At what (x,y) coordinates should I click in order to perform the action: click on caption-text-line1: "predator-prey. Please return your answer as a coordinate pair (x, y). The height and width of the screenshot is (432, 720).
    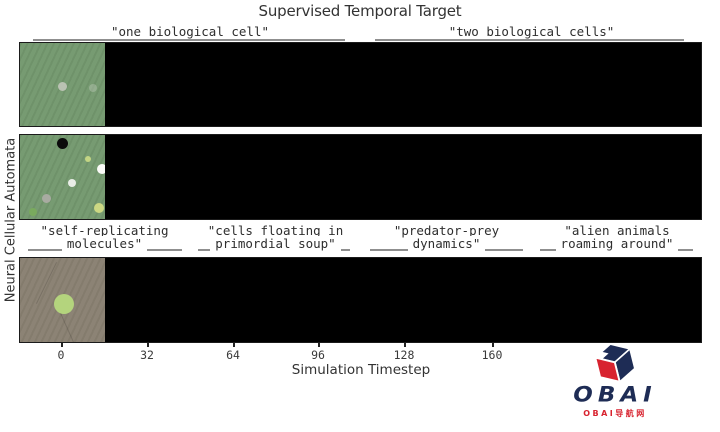
    Looking at the image, I should click on (446, 230).